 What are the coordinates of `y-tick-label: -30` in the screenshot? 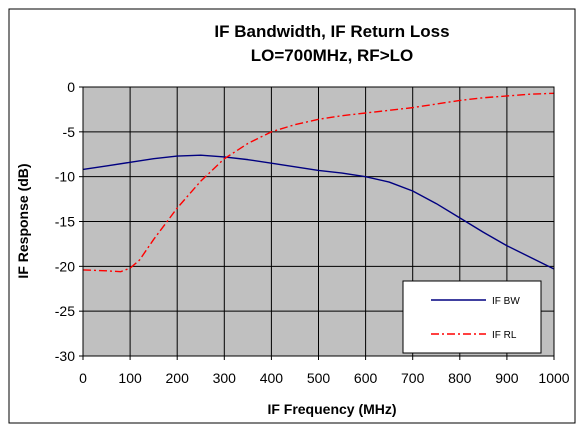 It's located at (65, 356).